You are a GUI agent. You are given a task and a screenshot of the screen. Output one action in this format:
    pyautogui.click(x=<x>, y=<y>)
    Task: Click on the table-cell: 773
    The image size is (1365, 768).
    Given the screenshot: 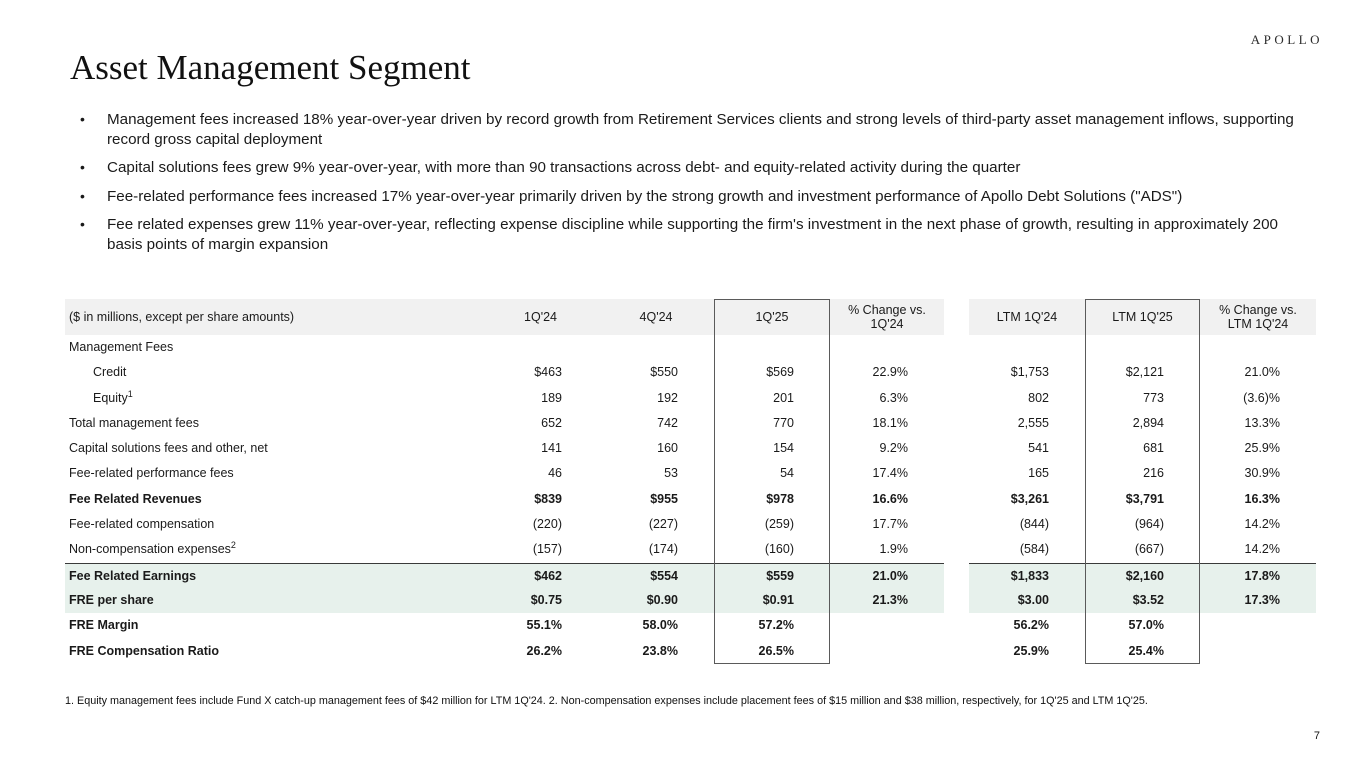 What is the action you would take?
    pyautogui.click(x=1153, y=397)
    